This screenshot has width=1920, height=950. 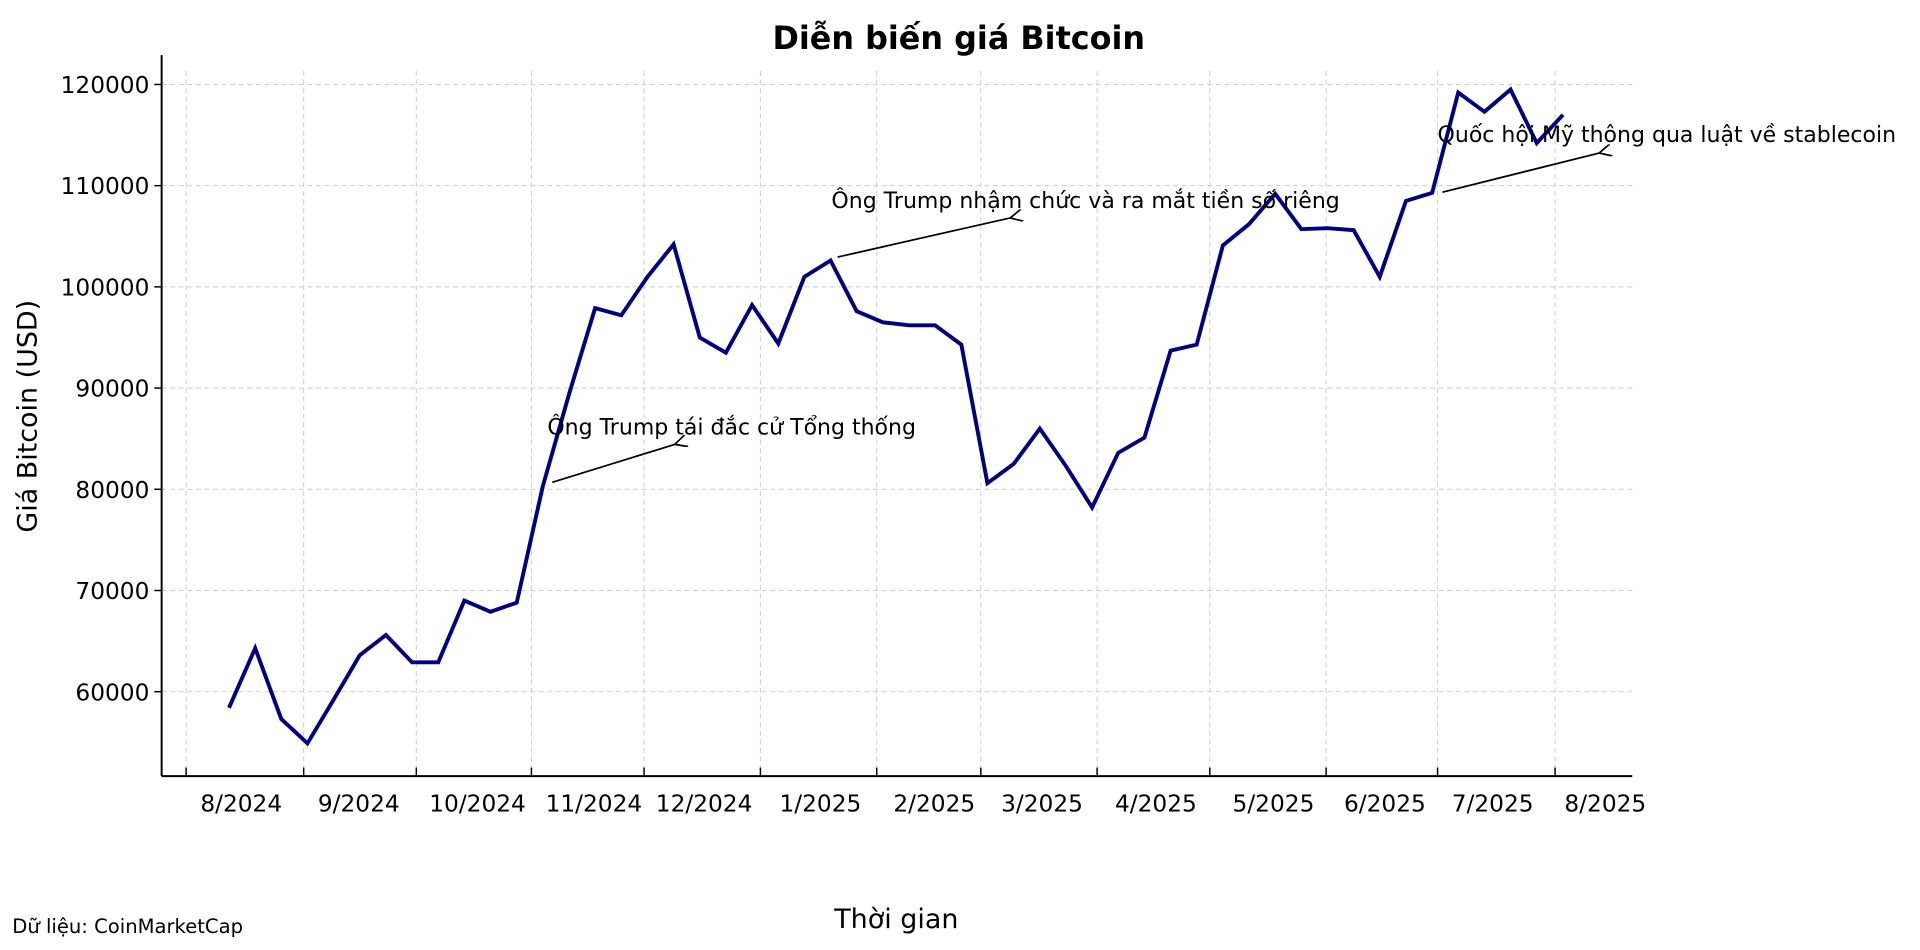 I want to click on annotation-arrow-election, so click(x=612, y=464).